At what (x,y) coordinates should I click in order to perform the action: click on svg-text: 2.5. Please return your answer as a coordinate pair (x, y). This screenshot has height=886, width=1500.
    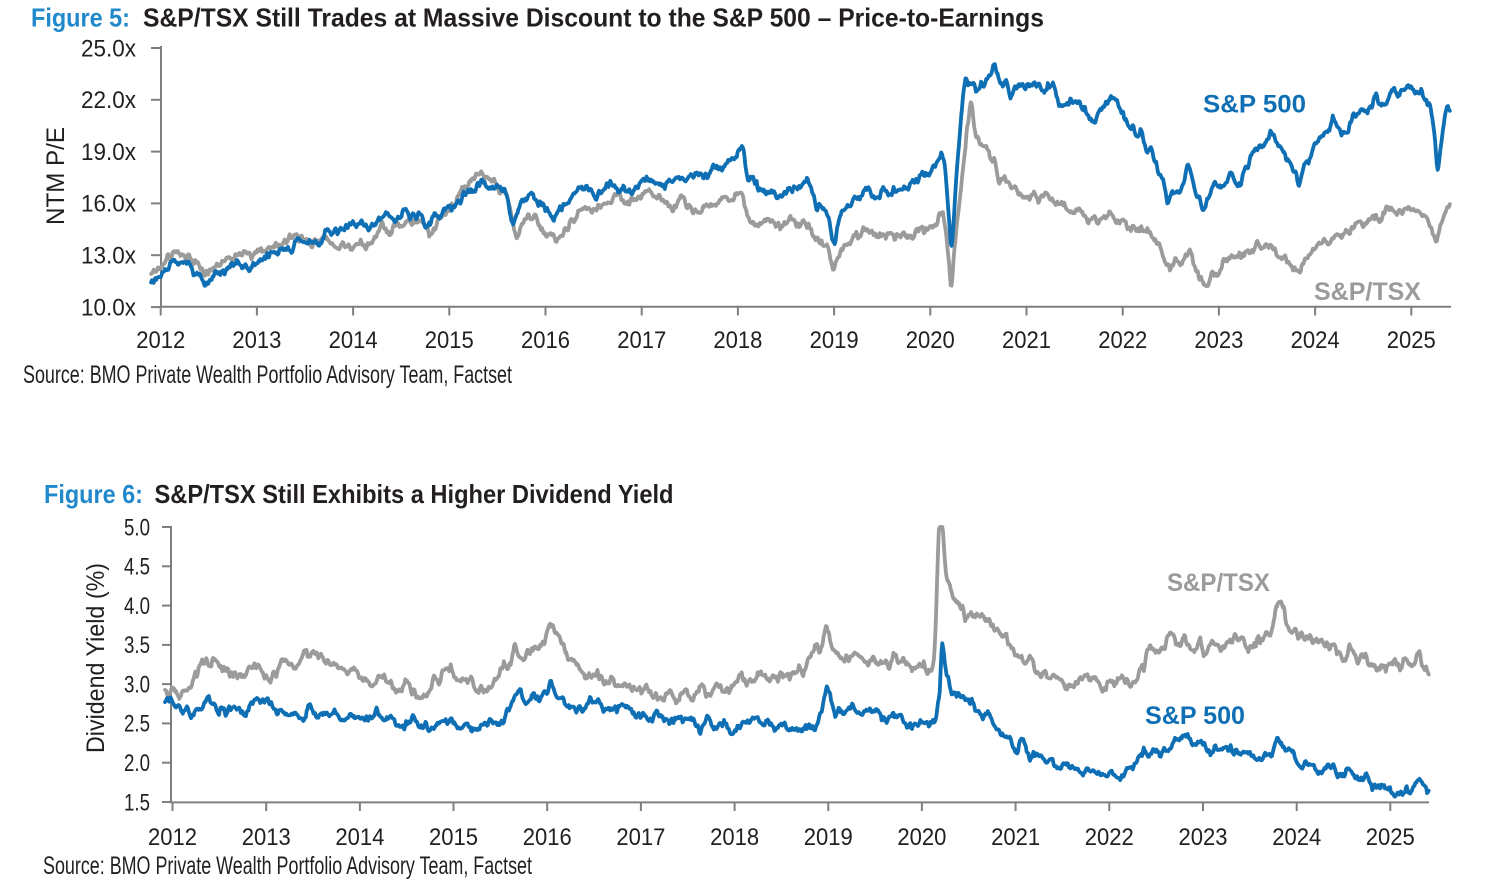
    Looking at the image, I should click on (137, 724).